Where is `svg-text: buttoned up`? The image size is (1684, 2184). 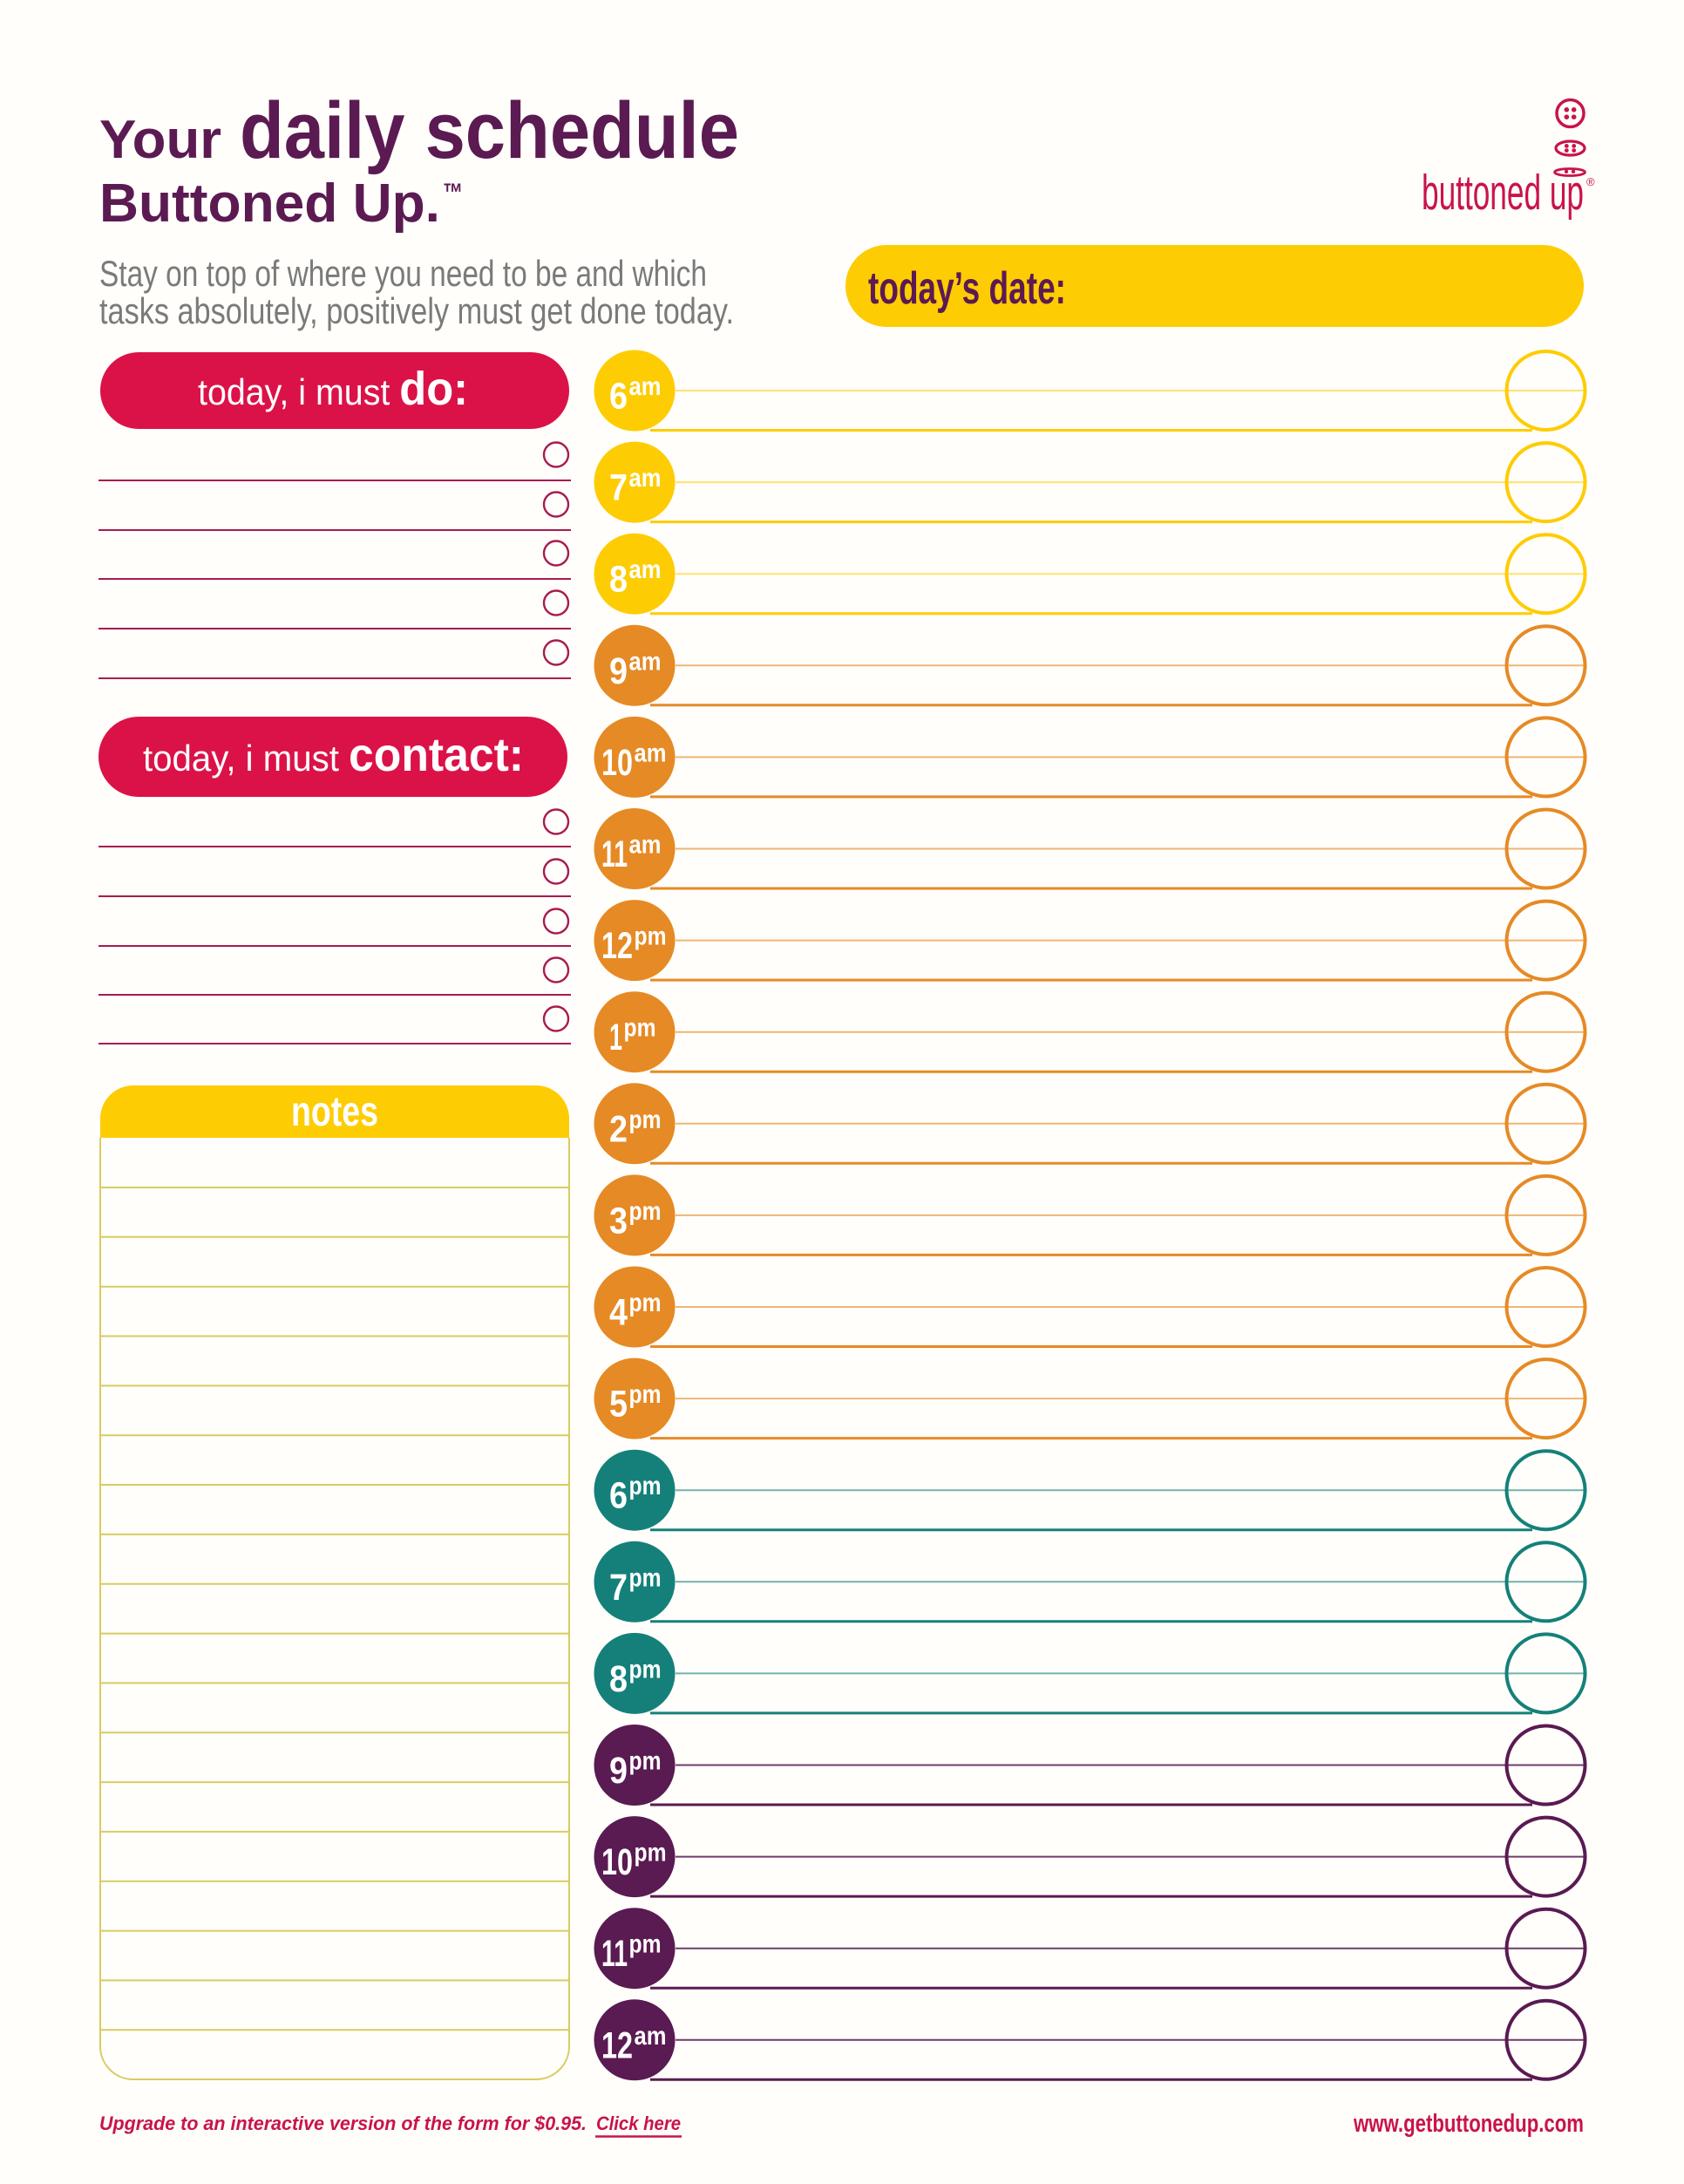
svg-text: buttoned up is located at coordinates (1503, 193).